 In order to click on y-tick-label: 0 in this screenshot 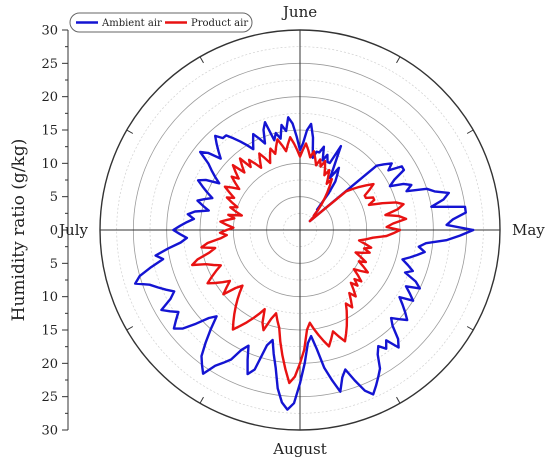, I will do `click(54, 231)`.